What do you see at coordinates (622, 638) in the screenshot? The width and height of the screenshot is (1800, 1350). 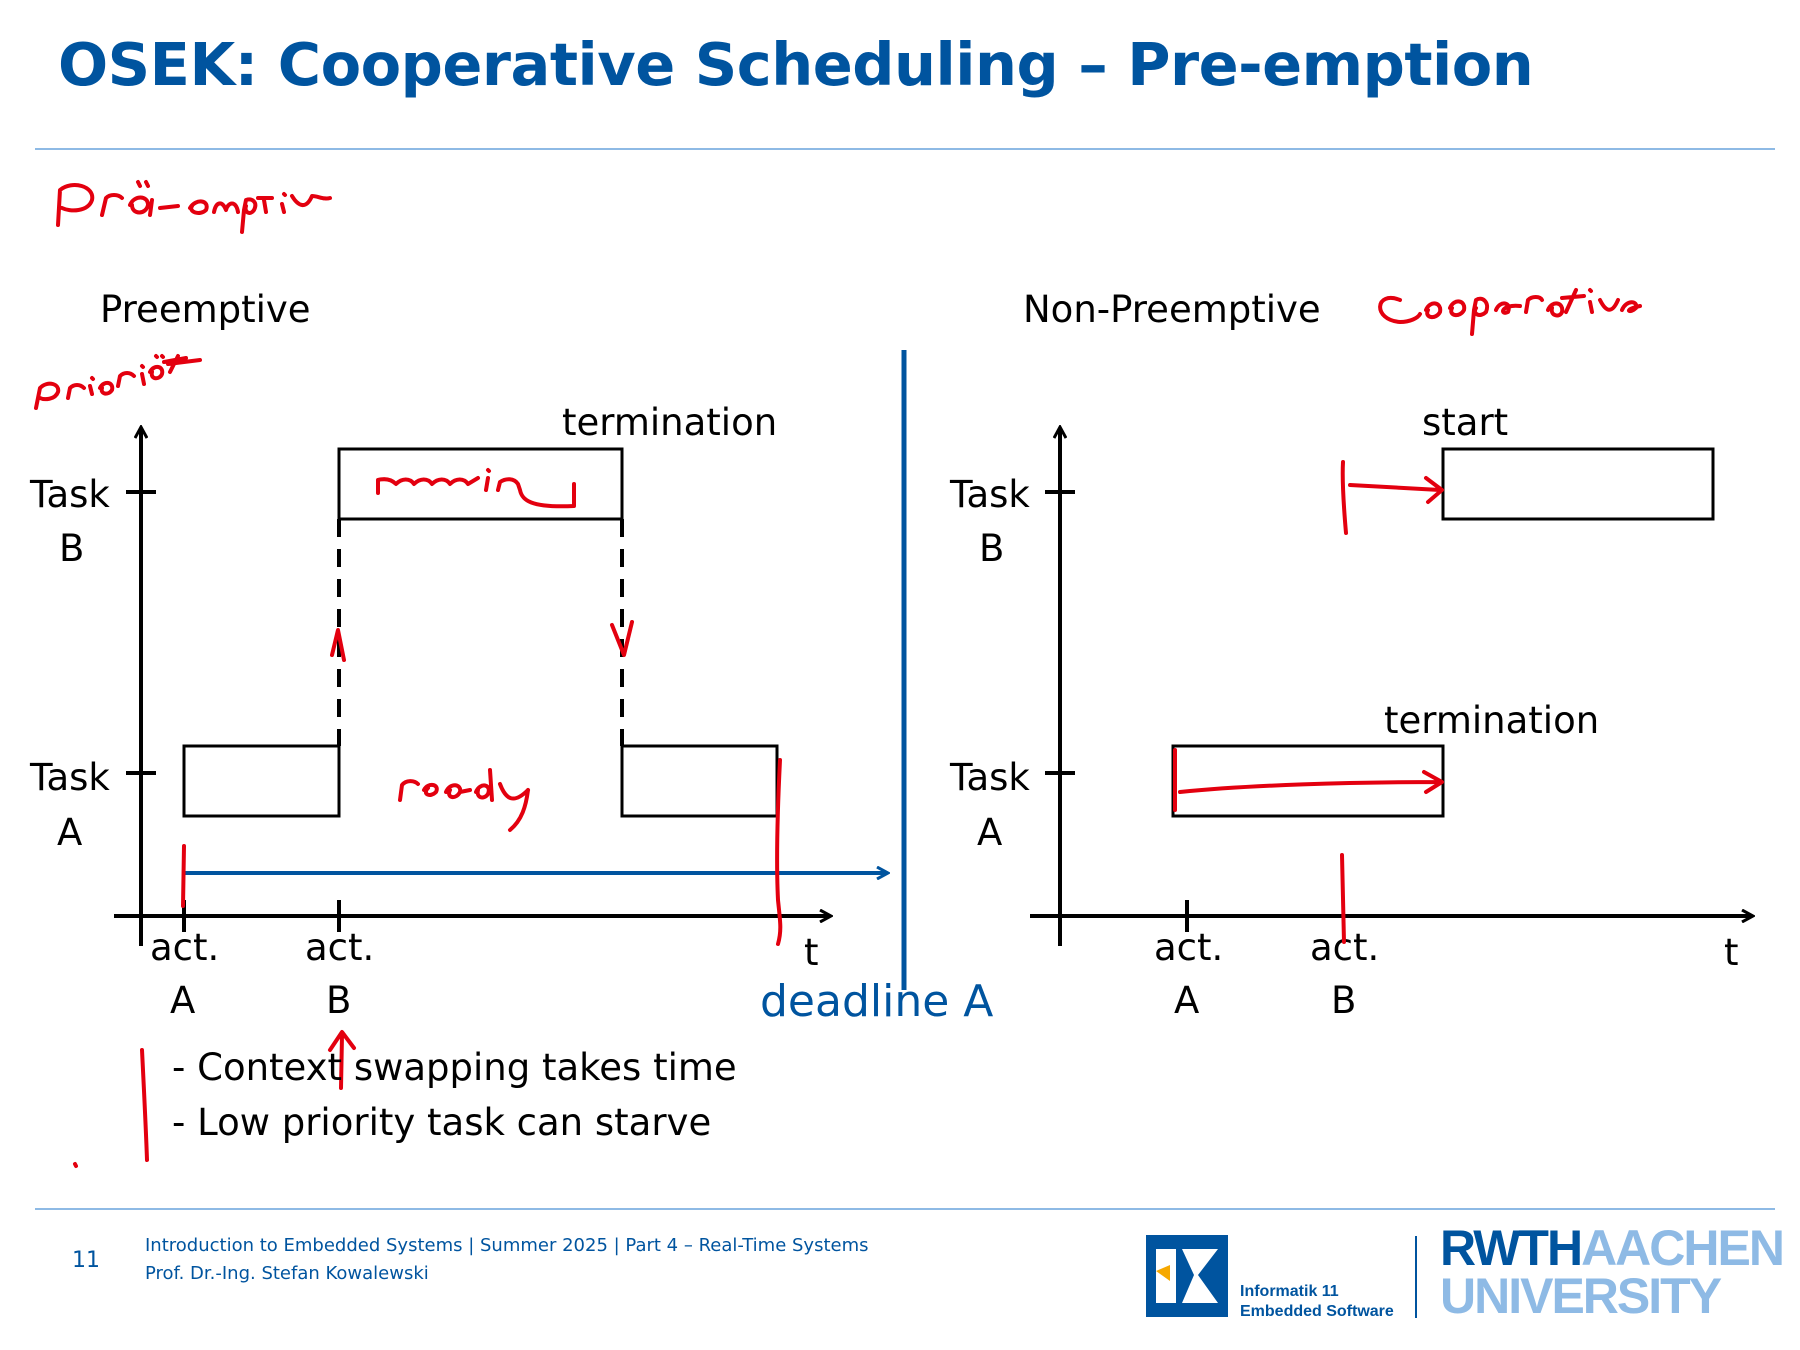 I see `resume-down-arrow` at bounding box center [622, 638].